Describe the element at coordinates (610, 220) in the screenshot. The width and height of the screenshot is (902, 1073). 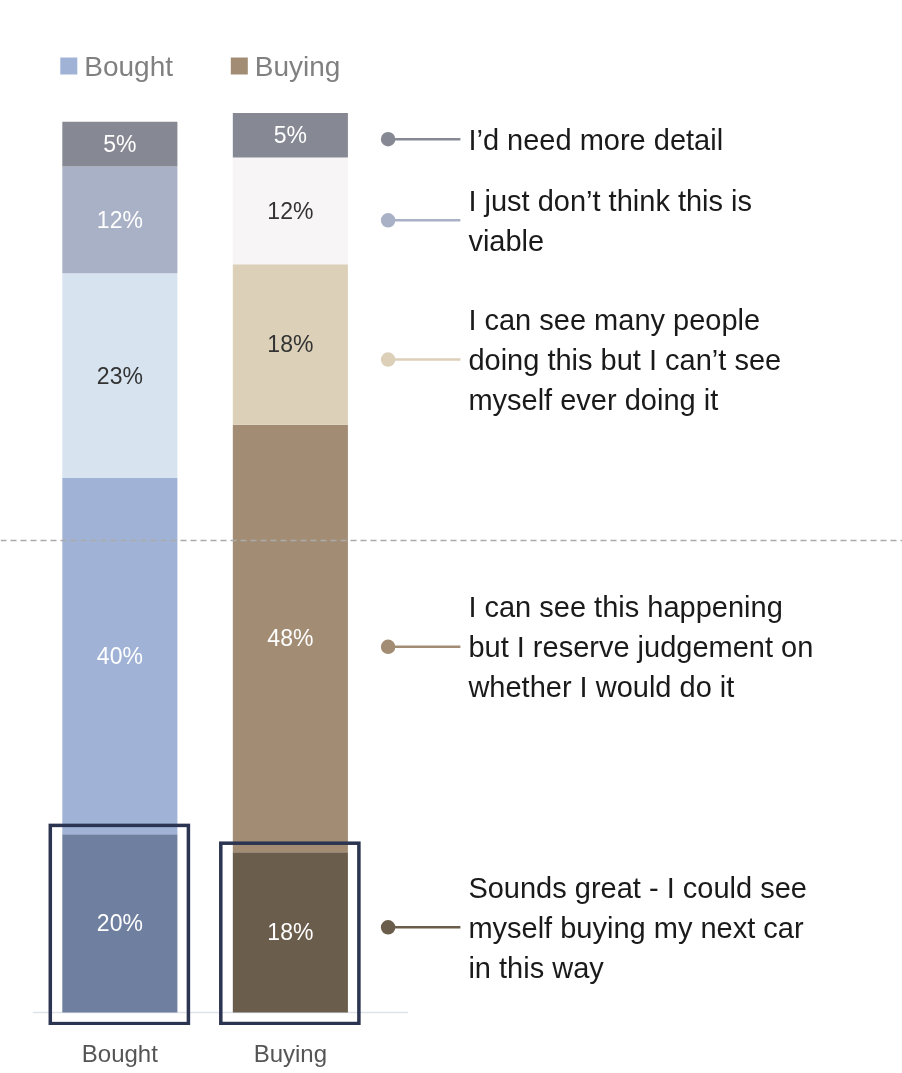
I see `legend-label: I just don’t think this is viable` at that location.